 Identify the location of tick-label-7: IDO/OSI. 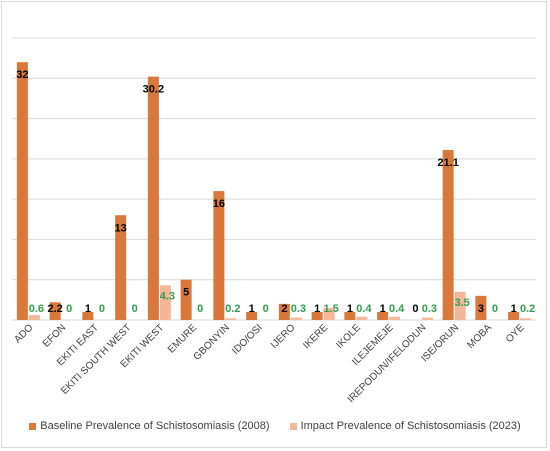
(247, 339).